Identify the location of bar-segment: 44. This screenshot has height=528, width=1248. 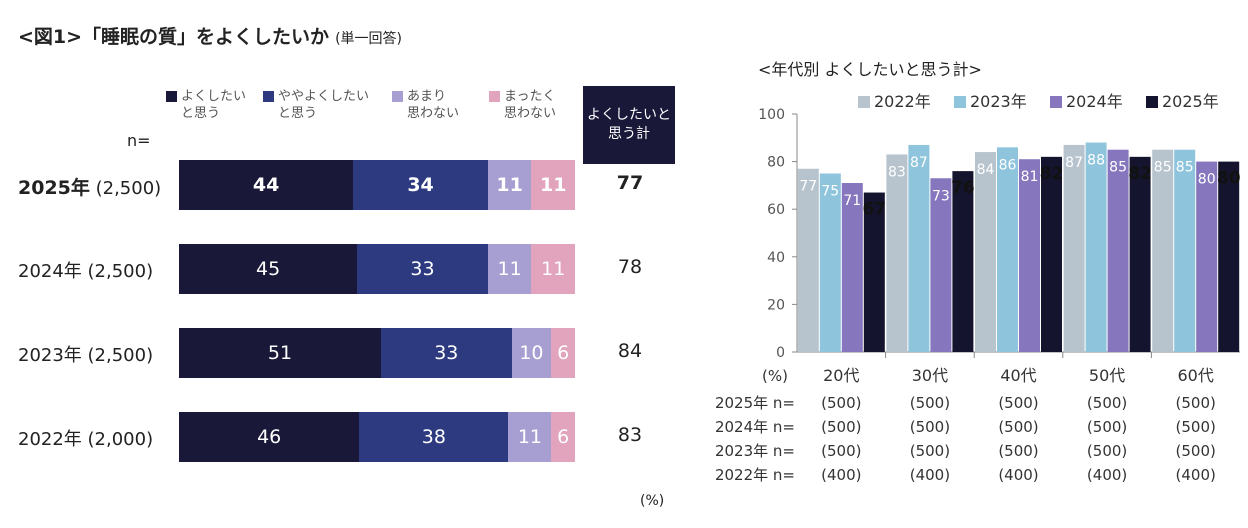
(266, 185).